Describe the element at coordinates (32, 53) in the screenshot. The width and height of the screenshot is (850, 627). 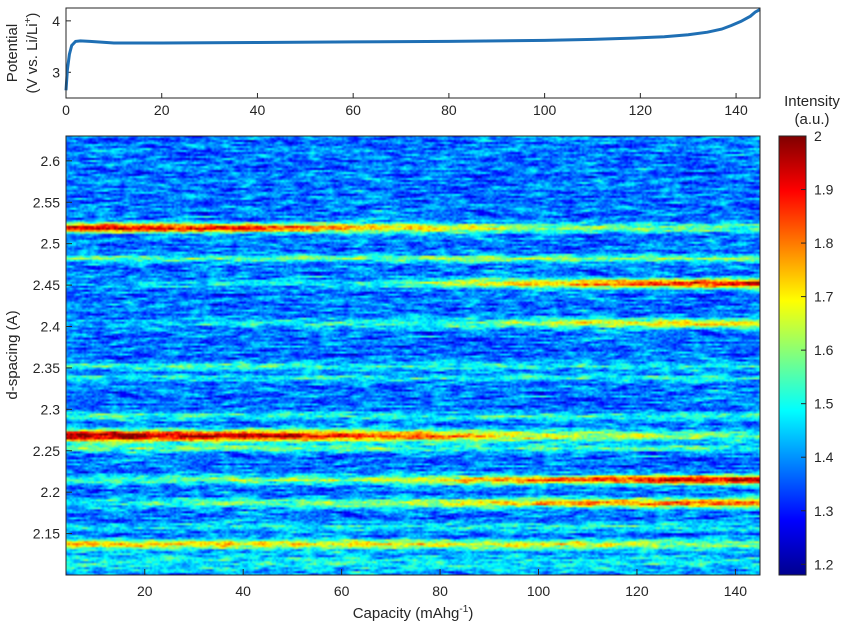
I see `voltage-ylabel-line2: (V vs. Li/Li+)` at that location.